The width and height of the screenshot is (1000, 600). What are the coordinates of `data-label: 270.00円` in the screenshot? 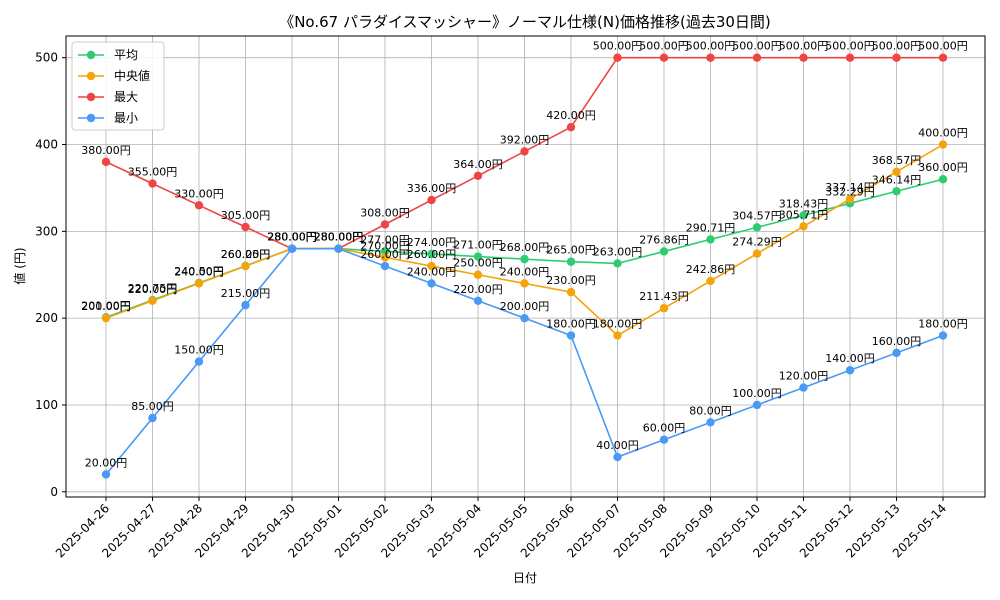 It's located at (385, 245).